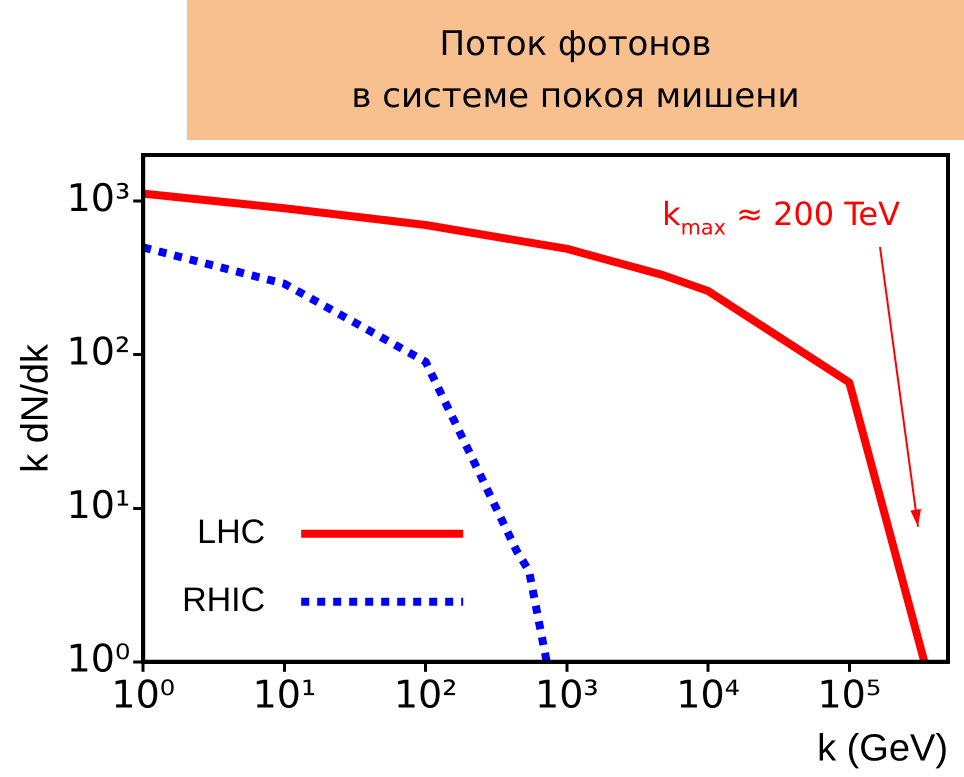 The width and height of the screenshot is (964, 777). Describe the element at coordinates (224, 600) in the screenshot. I see `legend-label: RHIC` at that location.